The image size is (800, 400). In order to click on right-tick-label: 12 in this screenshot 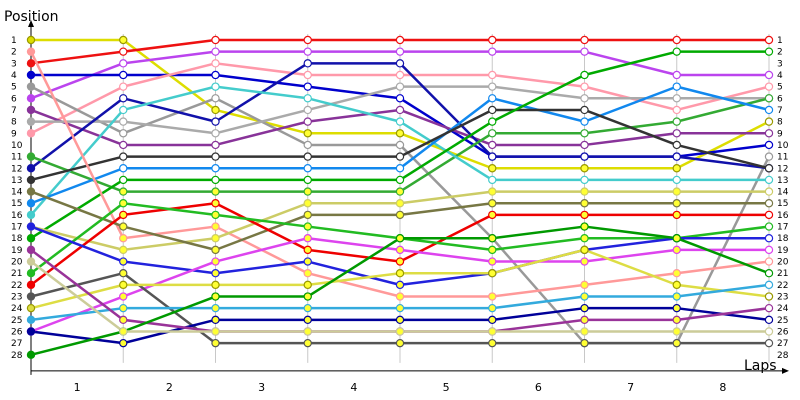, I will do `click(782, 169)`.